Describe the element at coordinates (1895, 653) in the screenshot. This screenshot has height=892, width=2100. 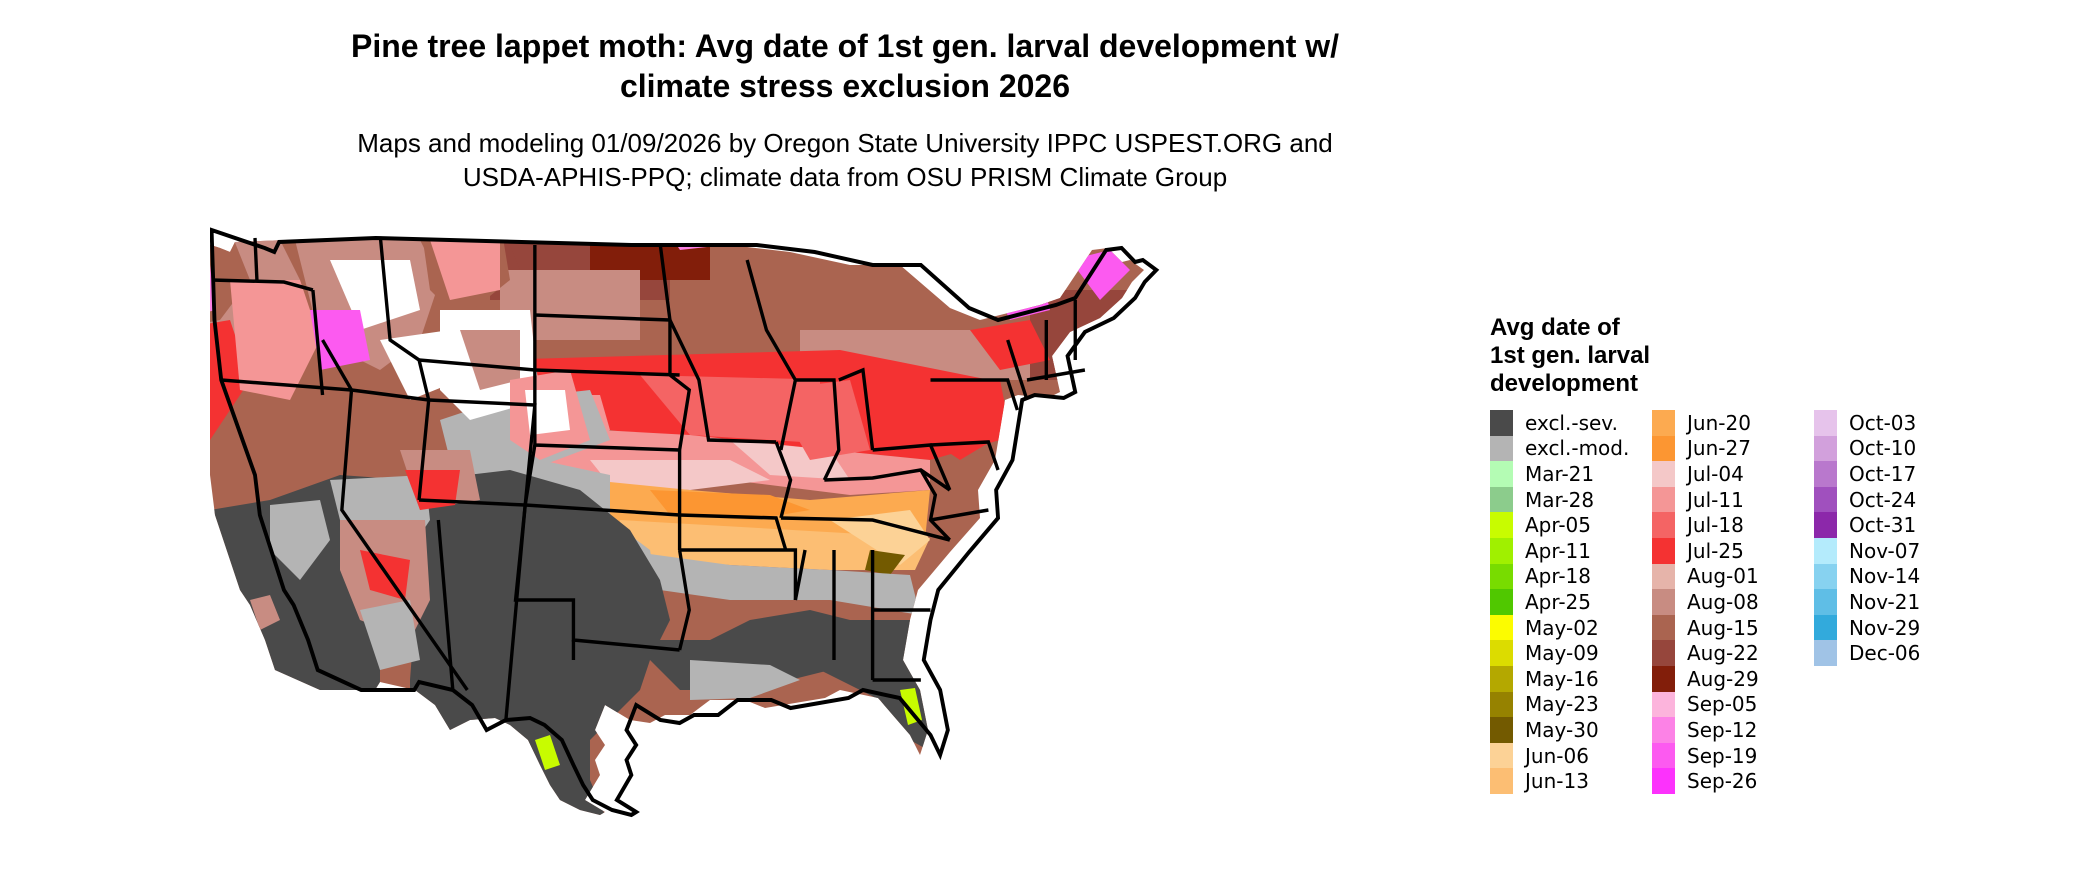
I see `legend-item: Dec-06` at that location.